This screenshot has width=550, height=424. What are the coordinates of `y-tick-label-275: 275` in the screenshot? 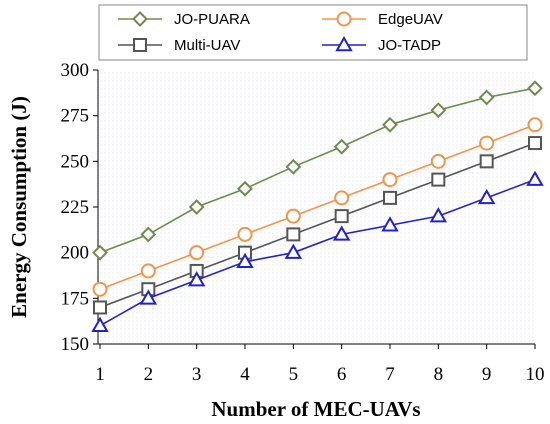 It's located at (75, 116).